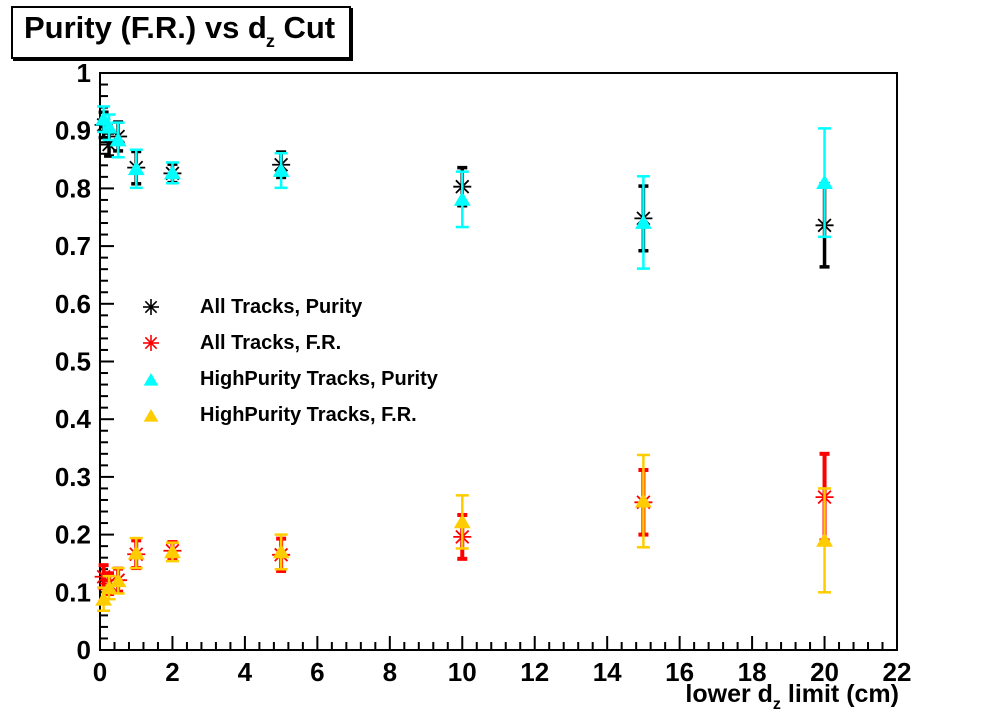 The height and width of the screenshot is (722, 996). What do you see at coordinates (73, 592) in the screenshot?
I see `y-tick-label: 0.1` at bounding box center [73, 592].